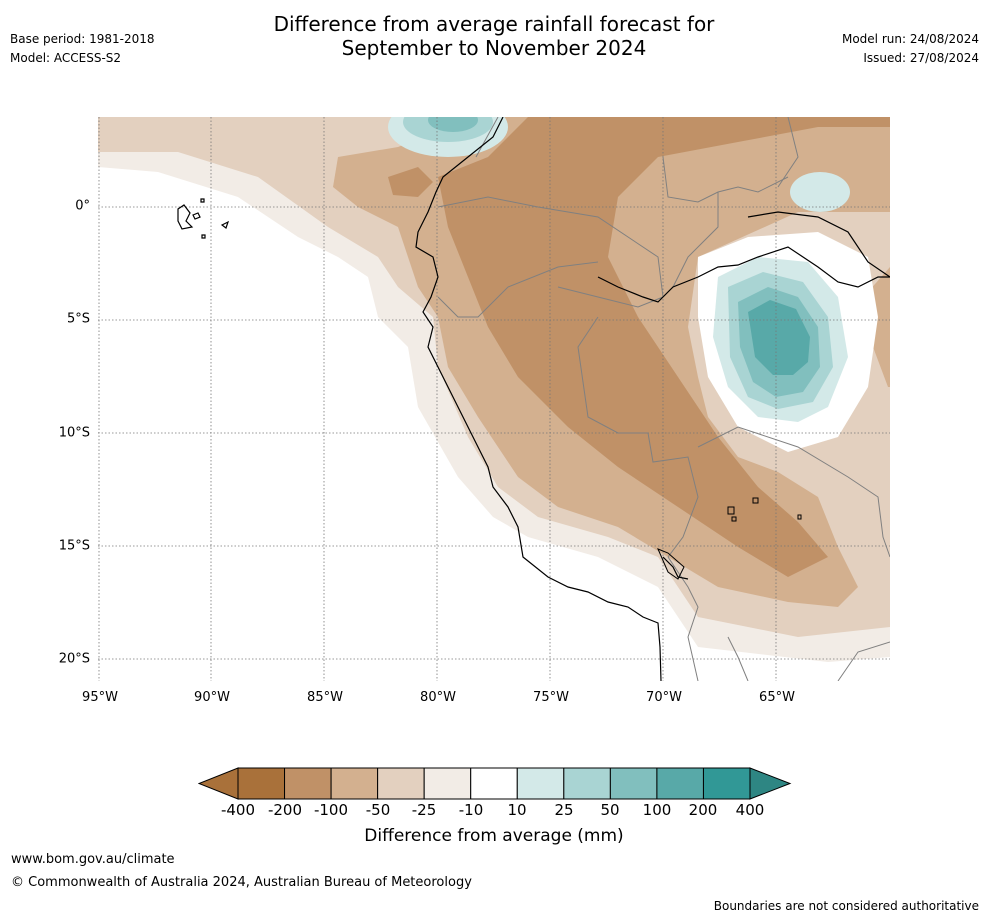  I want to click on legend-tick-5: -10, so click(471, 810).